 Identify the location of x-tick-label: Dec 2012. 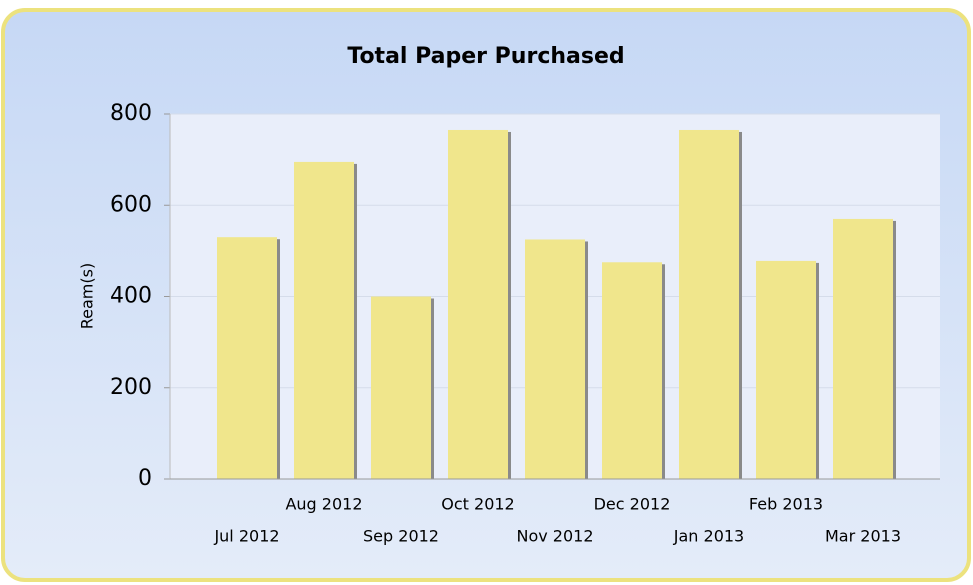
(632, 504).